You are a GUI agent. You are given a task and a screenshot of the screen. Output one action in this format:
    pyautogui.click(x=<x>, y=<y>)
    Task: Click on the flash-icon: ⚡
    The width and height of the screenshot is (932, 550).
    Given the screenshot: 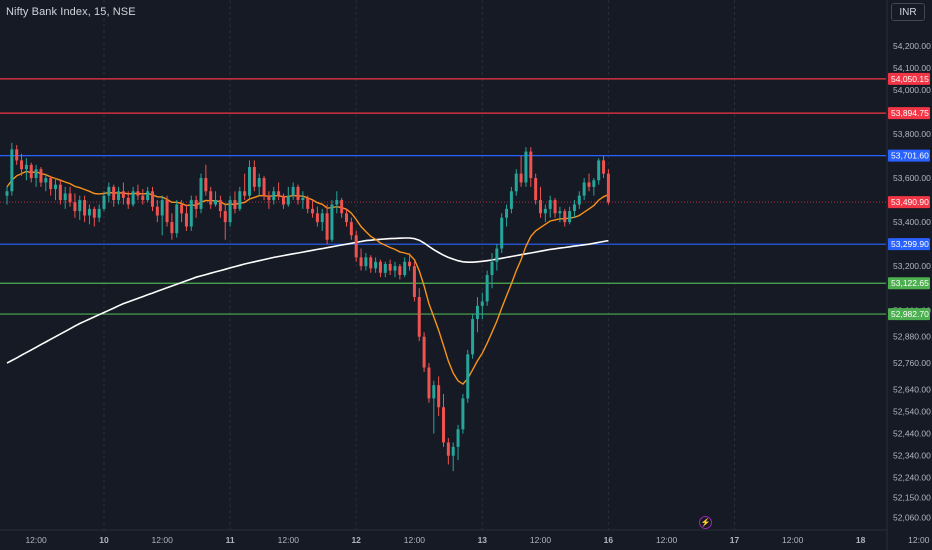 What is the action you would take?
    pyautogui.click(x=705, y=522)
    